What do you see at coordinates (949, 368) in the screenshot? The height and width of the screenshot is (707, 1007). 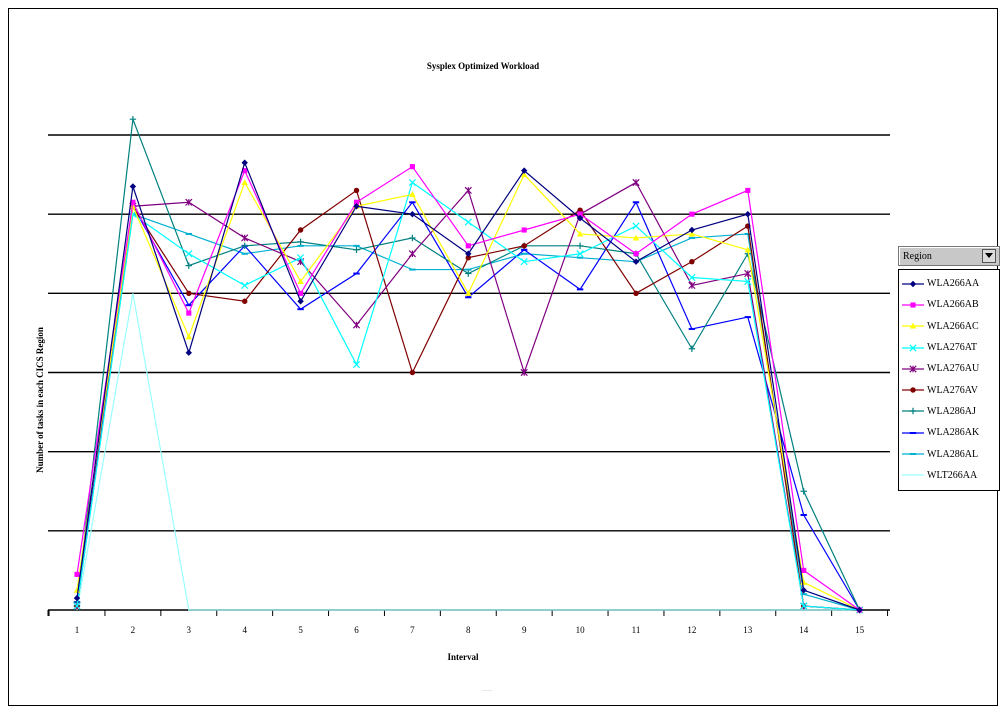 I see `legend-item: WLA276AU` at bounding box center [949, 368].